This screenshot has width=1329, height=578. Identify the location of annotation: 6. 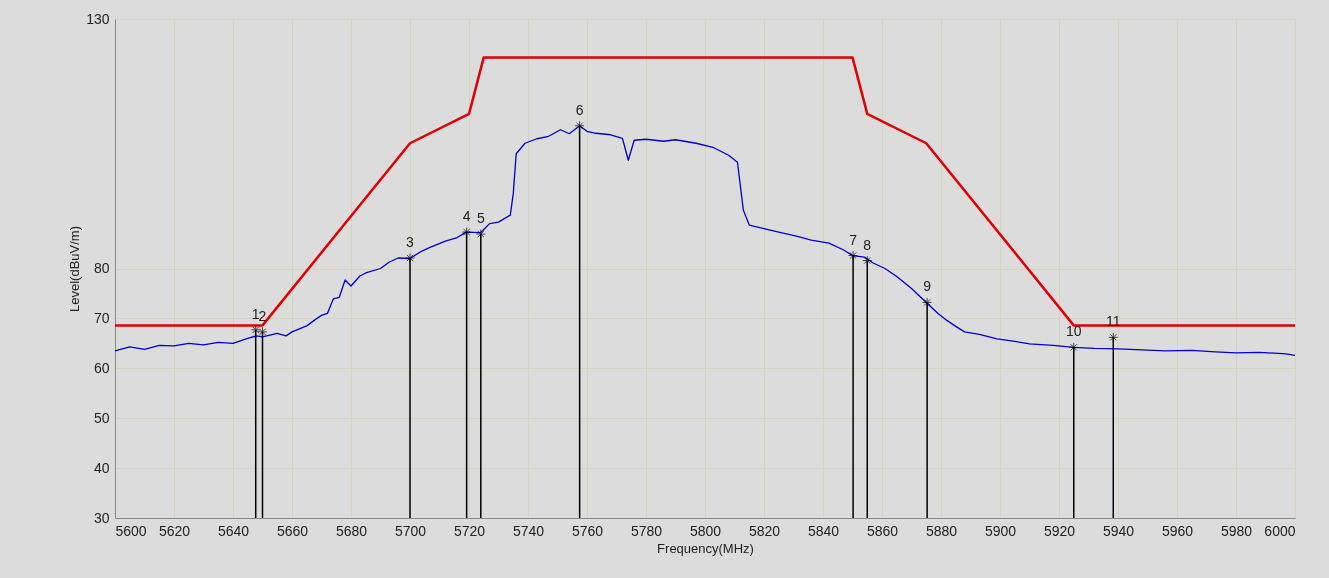
(579, 109).